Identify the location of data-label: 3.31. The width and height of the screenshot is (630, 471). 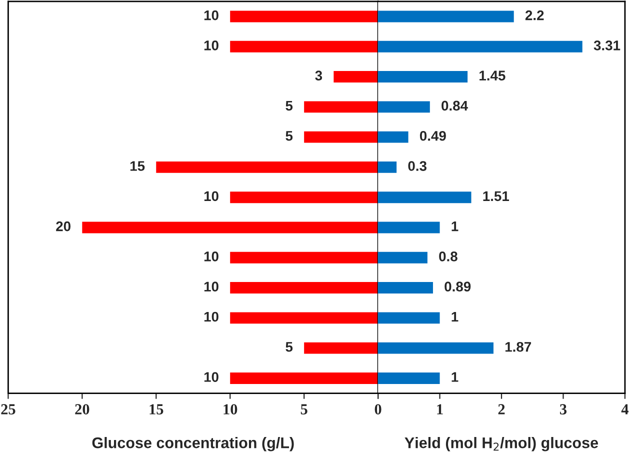
(607, 45).